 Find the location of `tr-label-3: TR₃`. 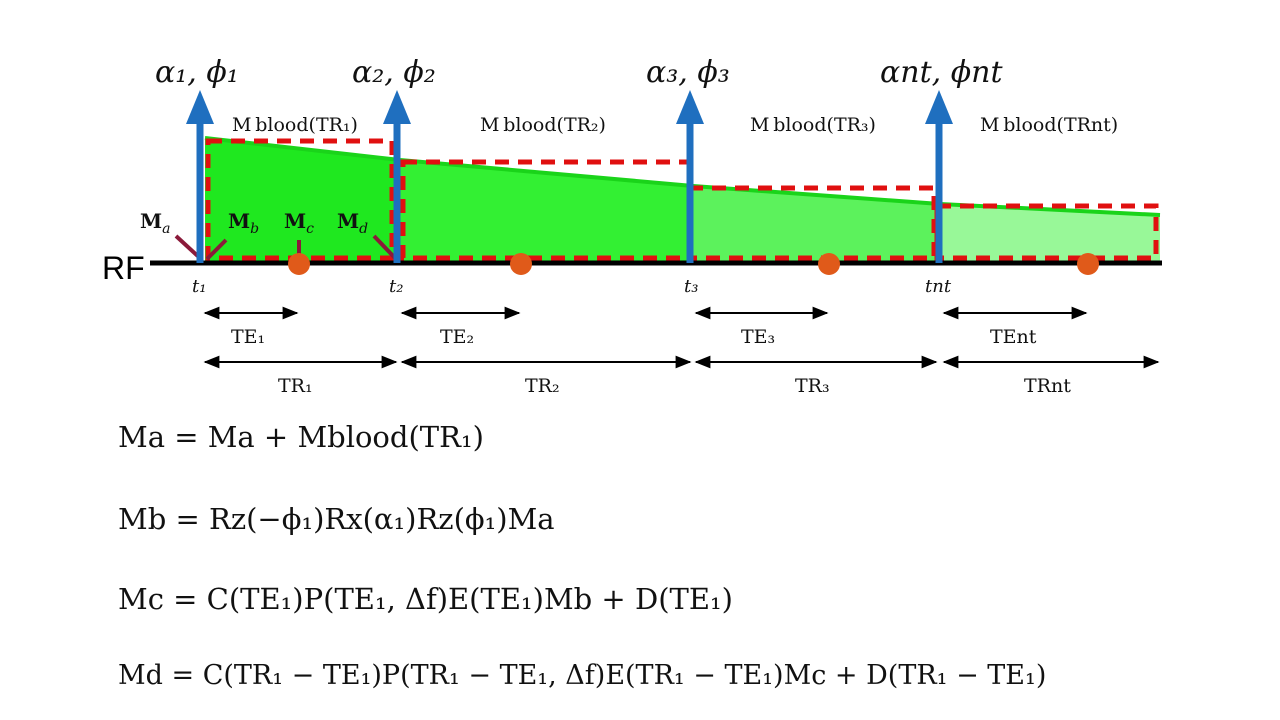

tr-label-3: TR₃ is located at coordinates (812, 386).